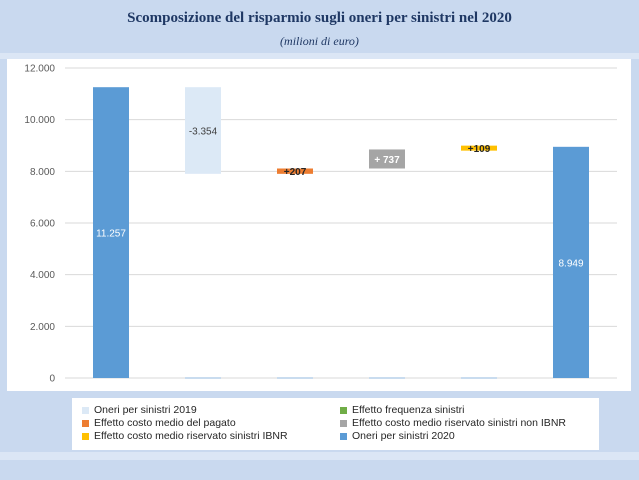 This screenshot has height=480, width=639. Describe the element at coordinates (319, 41) in the screenshot. I see `chart-subtitle: (milioni di euro)` at that location.